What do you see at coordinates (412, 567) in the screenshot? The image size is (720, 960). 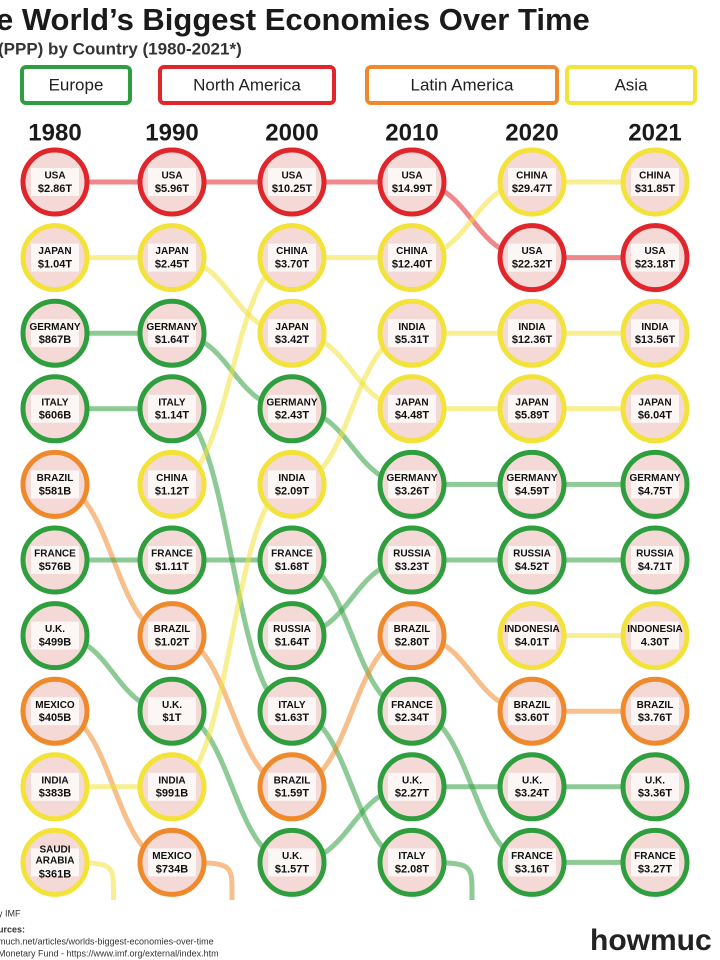 I see `country-value: $3.23T` at bounding box center [412, 567].